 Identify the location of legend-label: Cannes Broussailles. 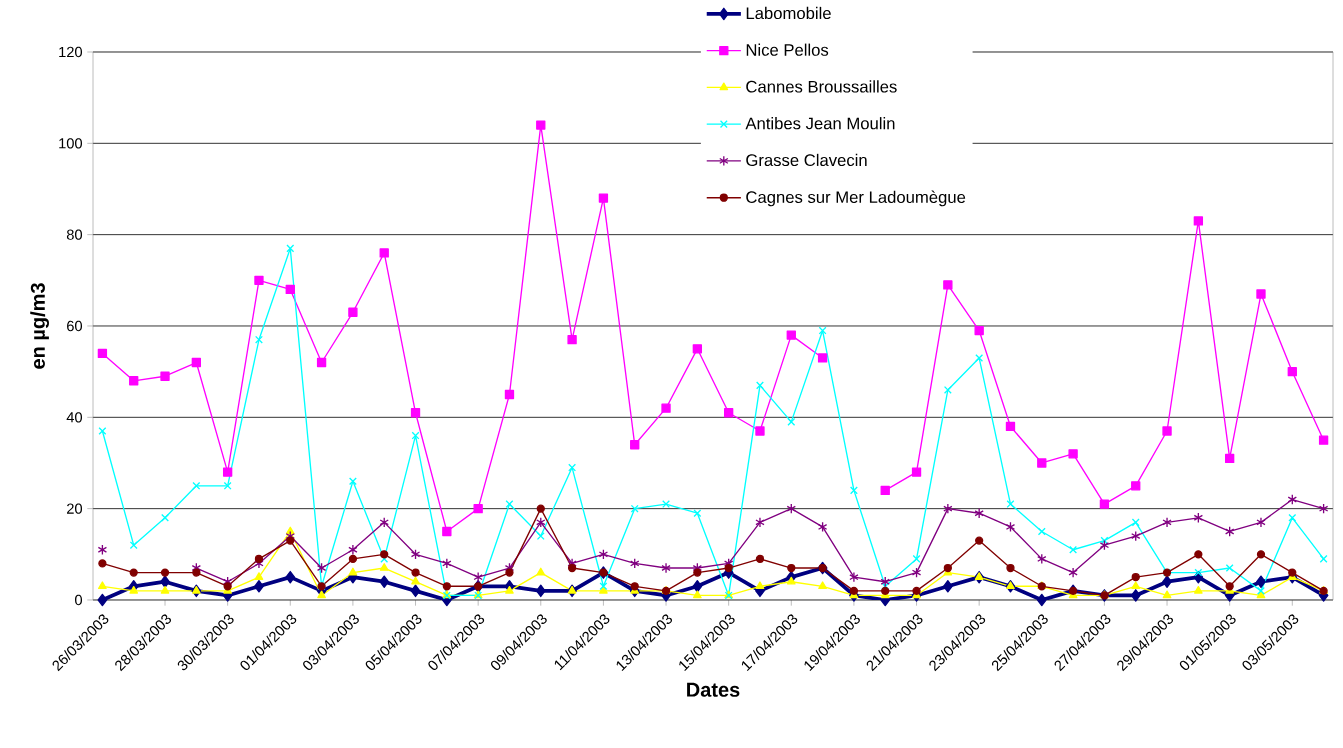
(821, 86).